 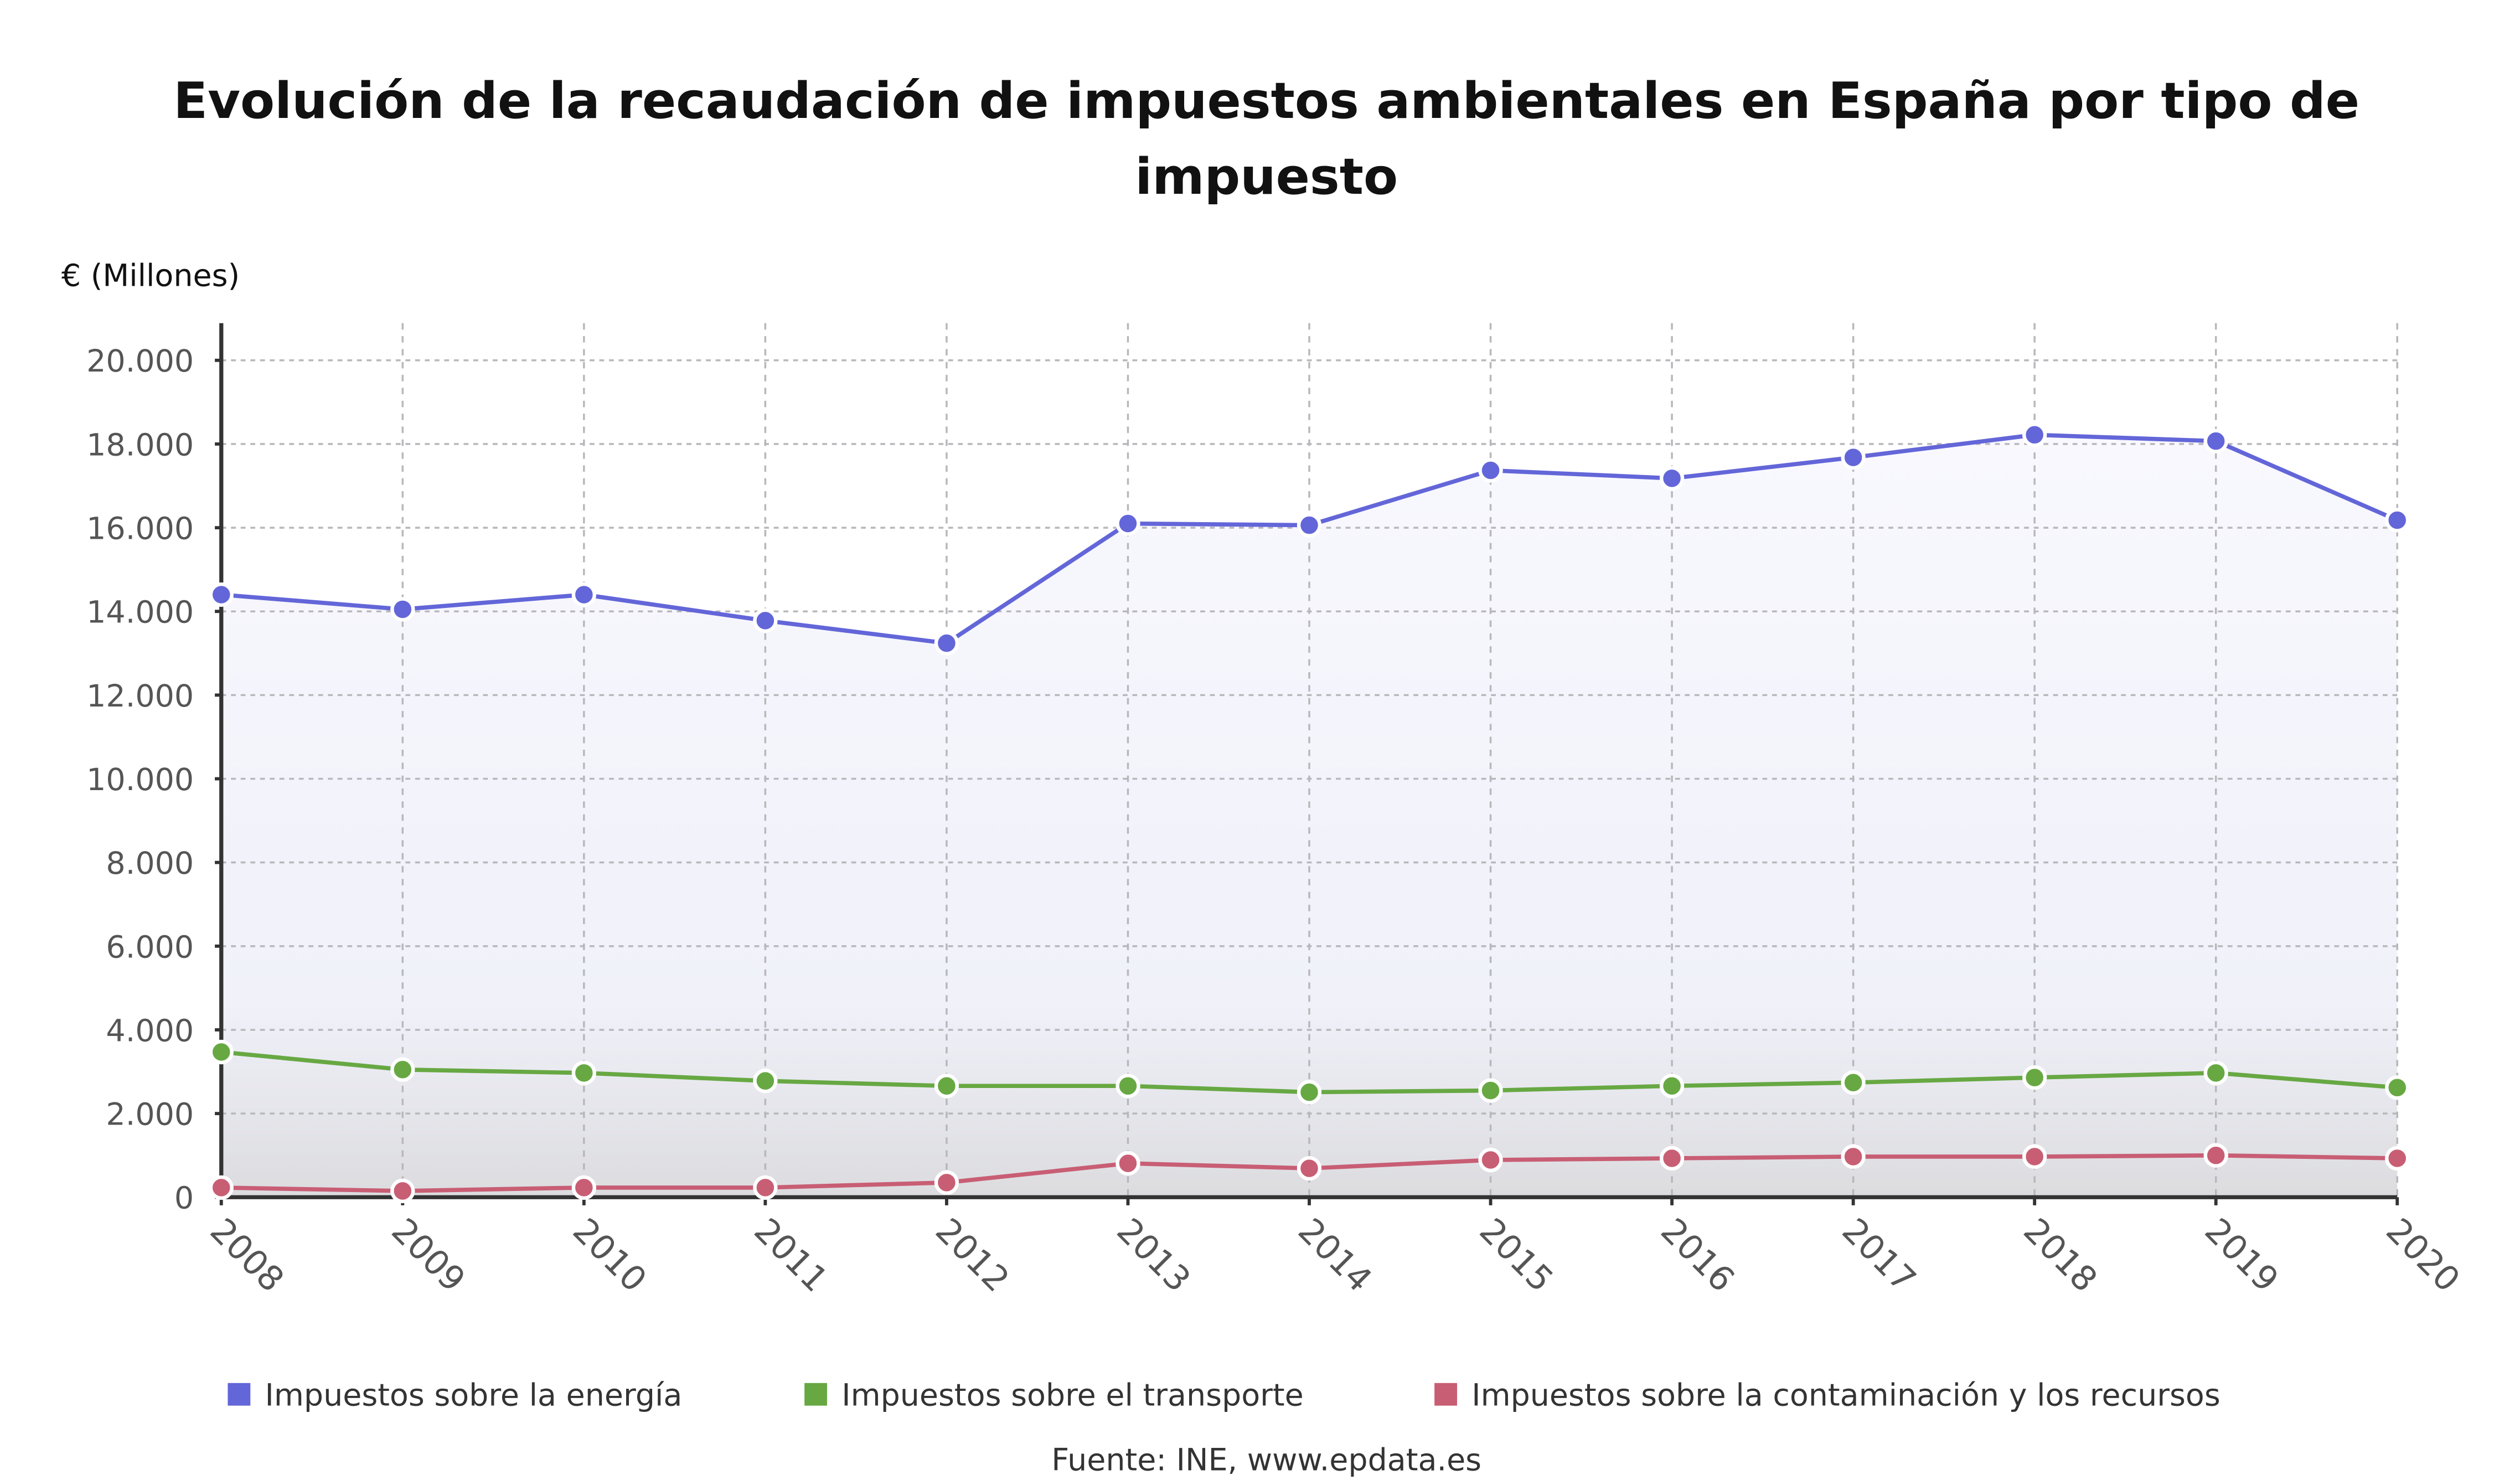 What do you see at coordinates (1334, 1255) in the screenshot?
I see `x-tick-label: 2014` at bounding box center [1334, 1255].